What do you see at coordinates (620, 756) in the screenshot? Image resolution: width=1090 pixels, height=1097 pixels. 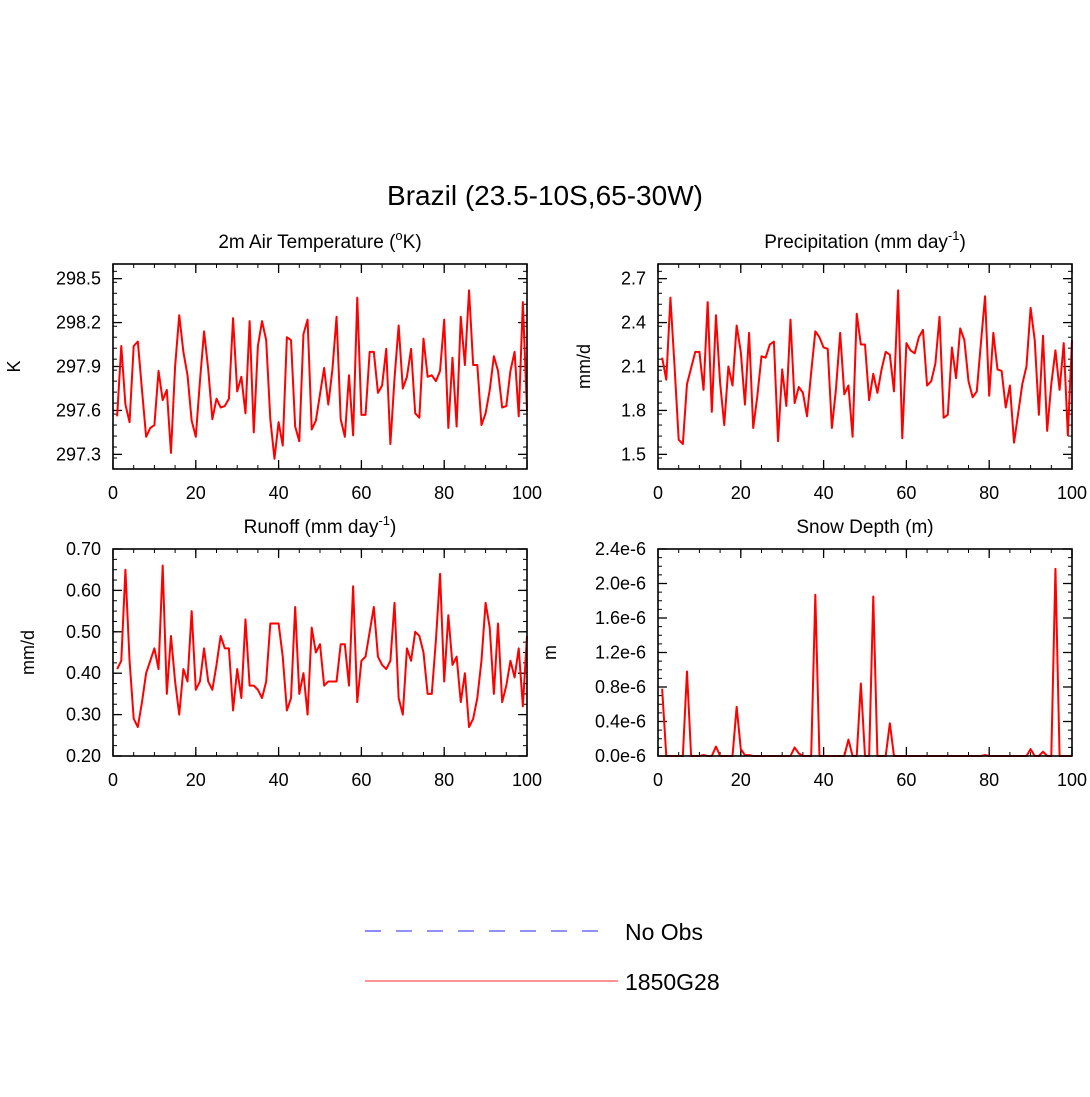 I see `y-tick-label: 0.0e-6` at bounding box center [620, 756].